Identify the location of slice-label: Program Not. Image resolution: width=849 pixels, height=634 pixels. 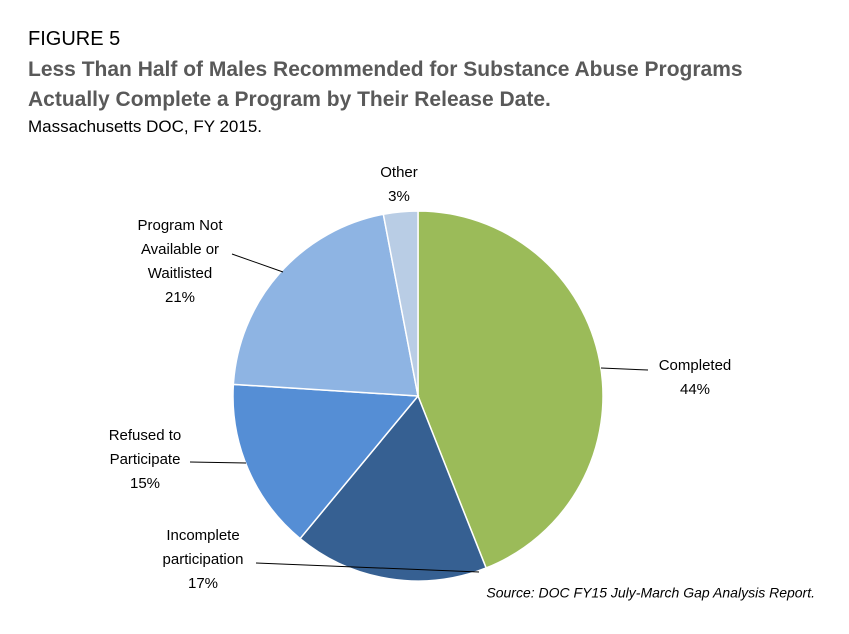
(180, 225).